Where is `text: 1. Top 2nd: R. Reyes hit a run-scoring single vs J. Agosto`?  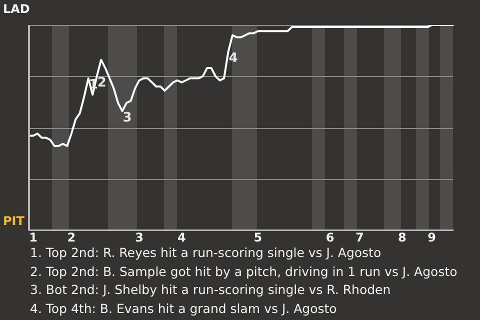
text: 1. Top 2nd: R. Reyes hit a run-scoring single vs J. Agosto is located at coordinates (206, 253).